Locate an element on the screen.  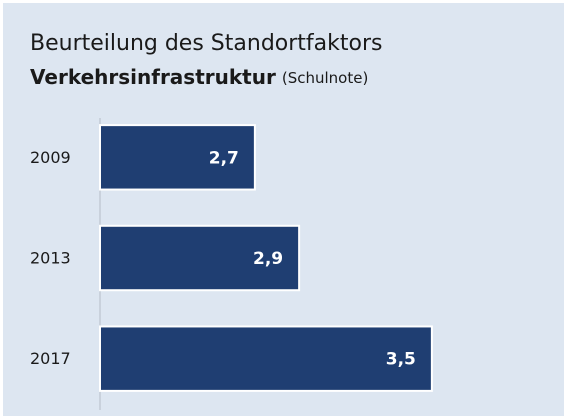
value-label: 3,5 is located at coordinates (401, 360).